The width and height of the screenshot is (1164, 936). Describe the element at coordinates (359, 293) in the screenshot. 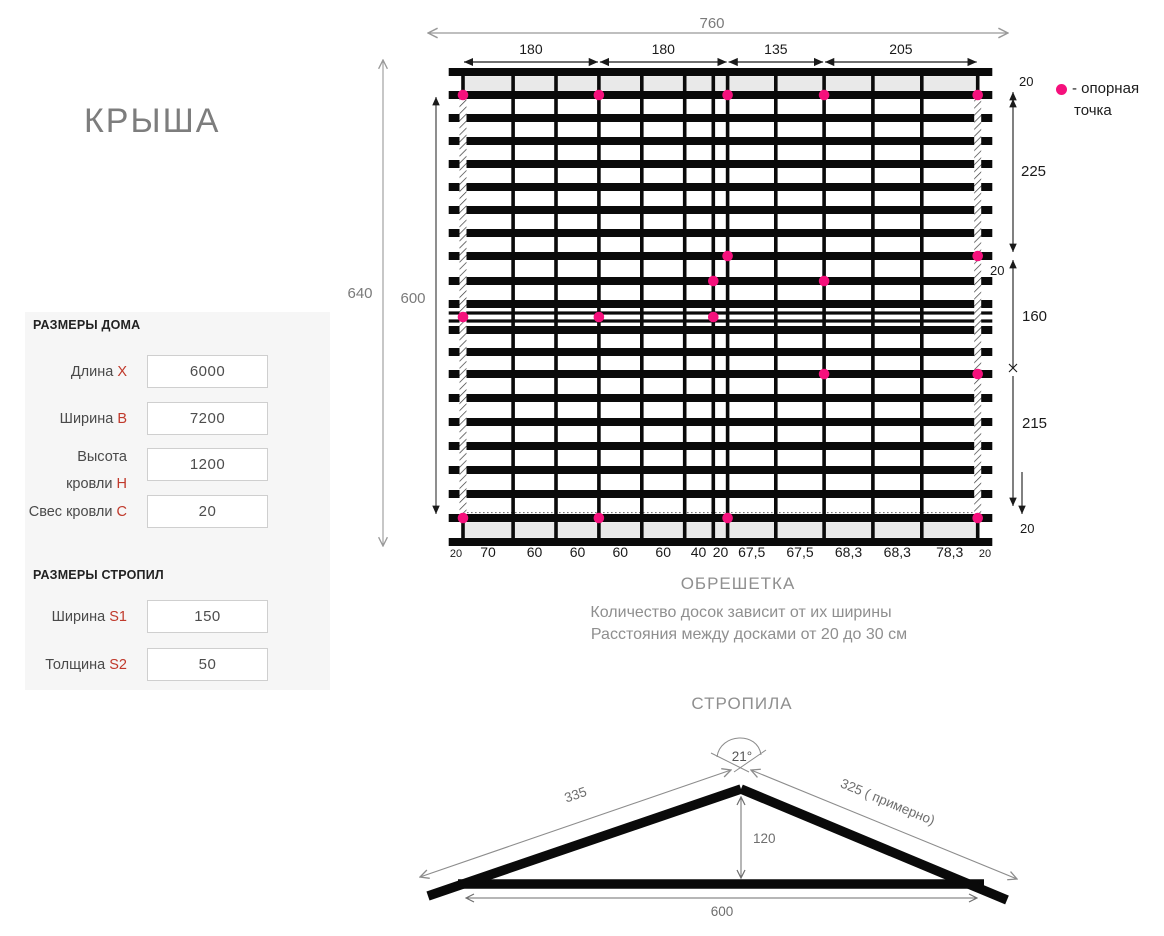

I see `dim-label: 640` at that location.